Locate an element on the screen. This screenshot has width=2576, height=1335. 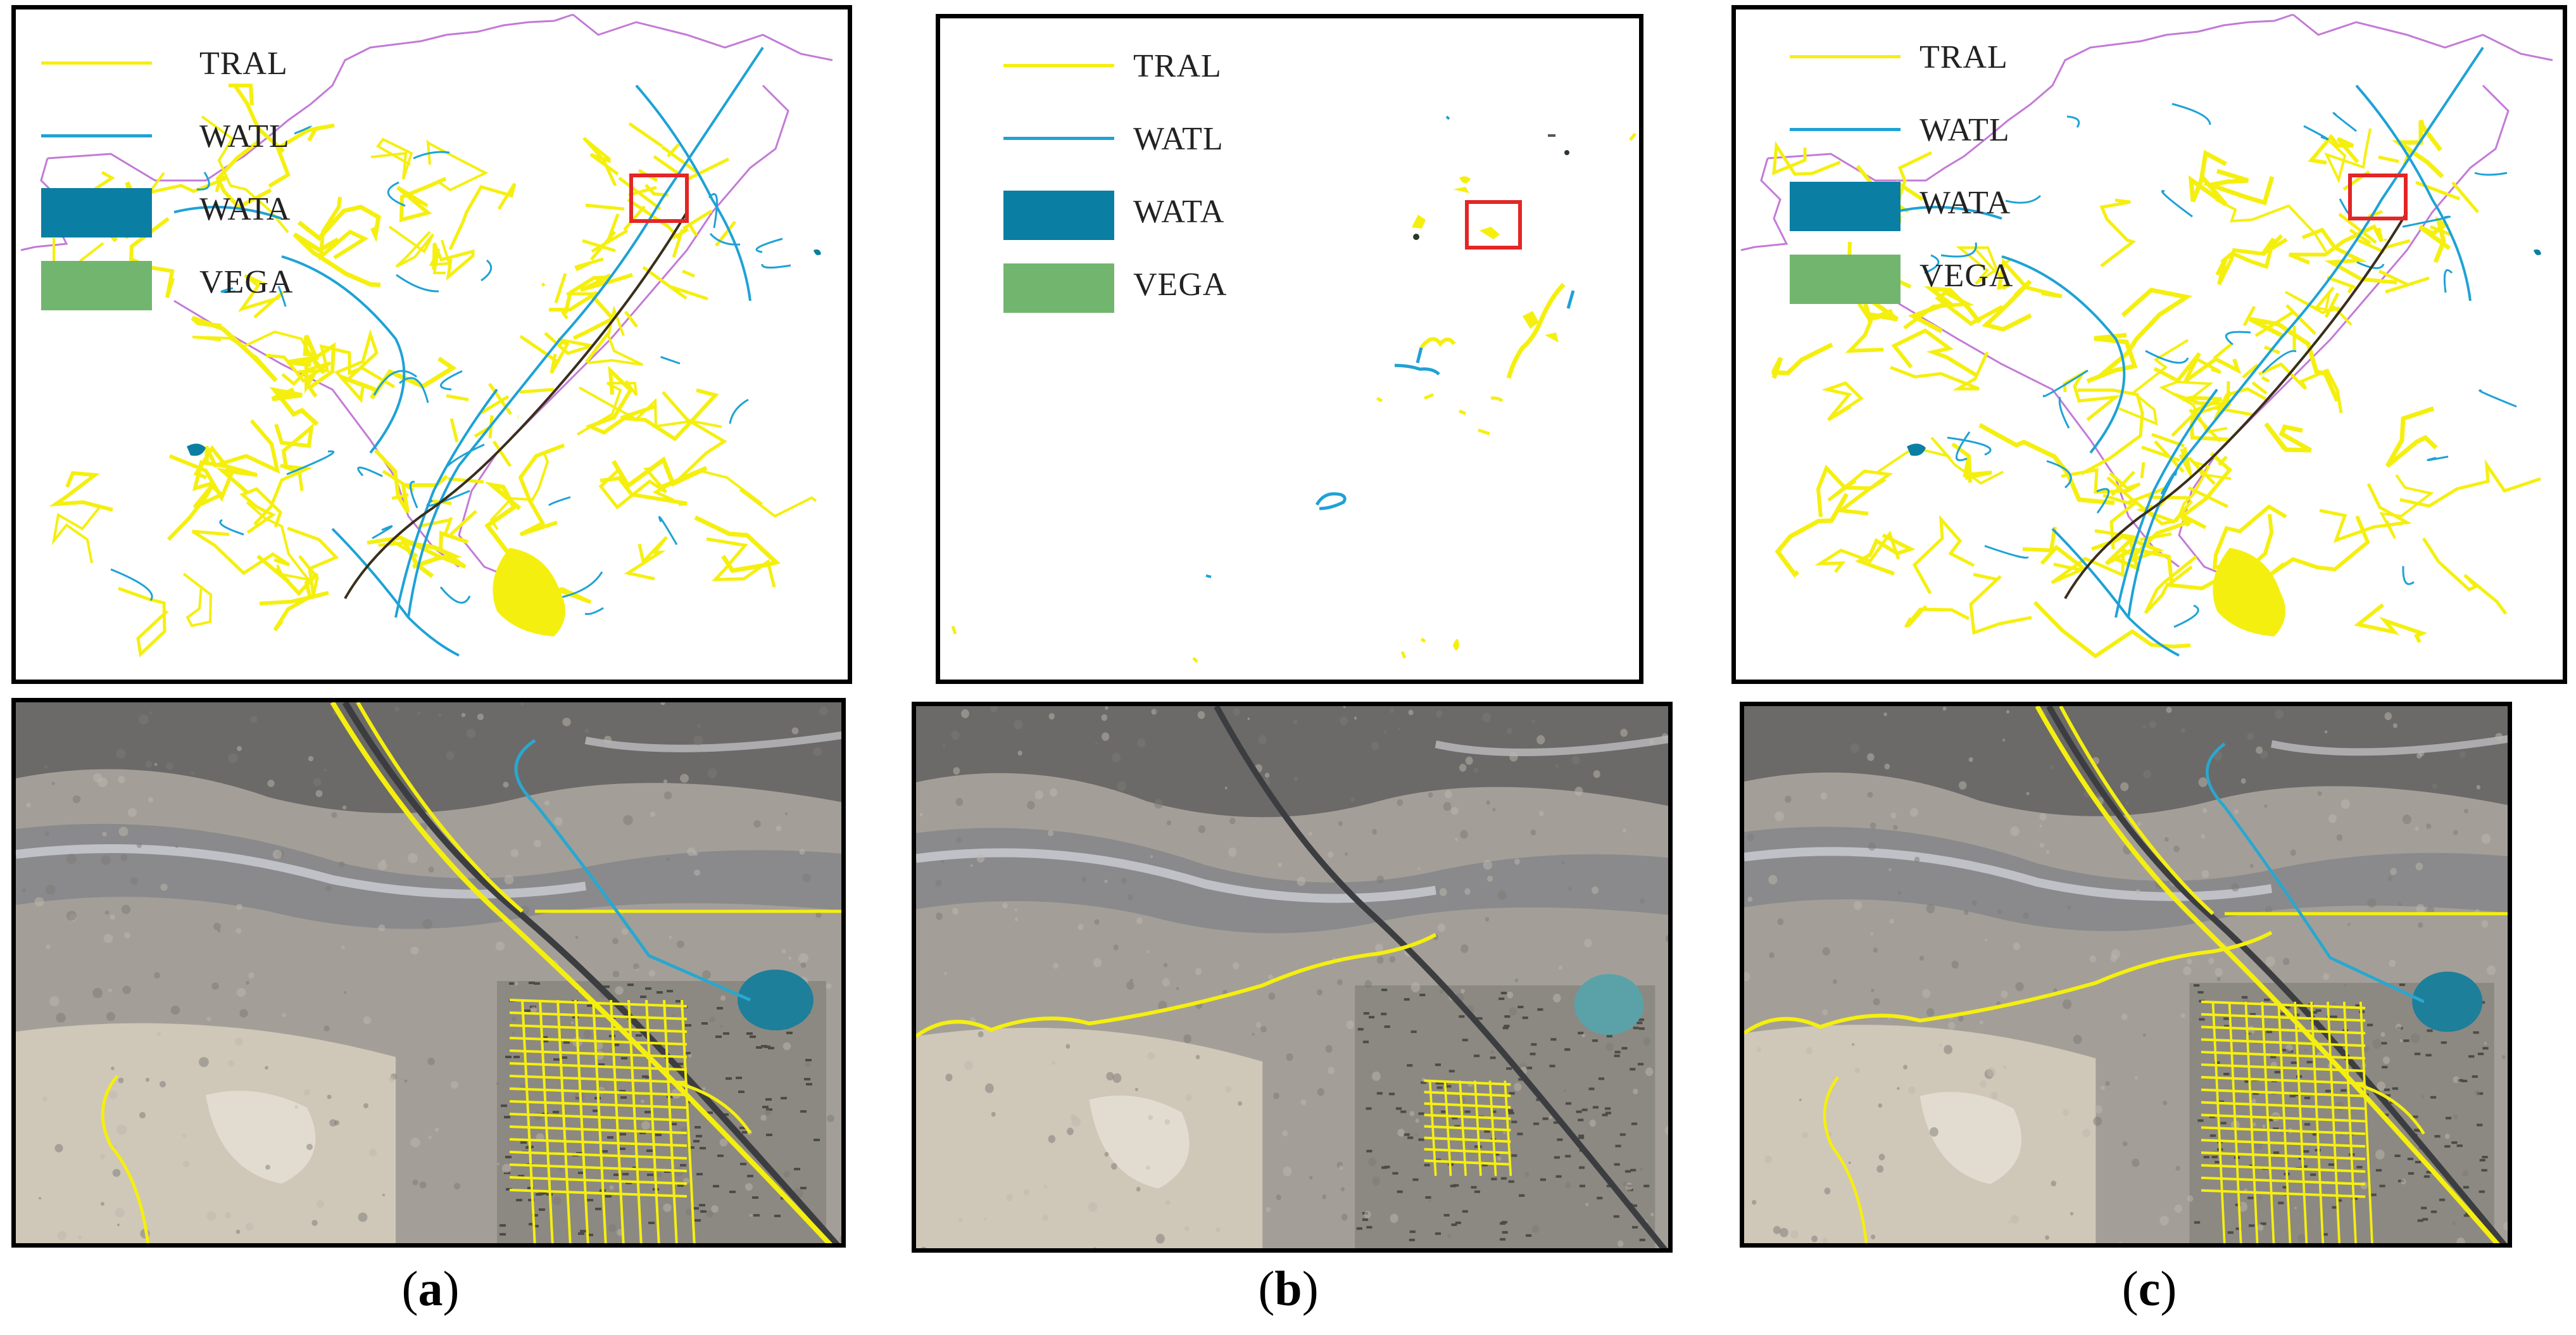
map-panel-b: TRAL WATL WATA VEGA is located at coordinates (1289, 349).